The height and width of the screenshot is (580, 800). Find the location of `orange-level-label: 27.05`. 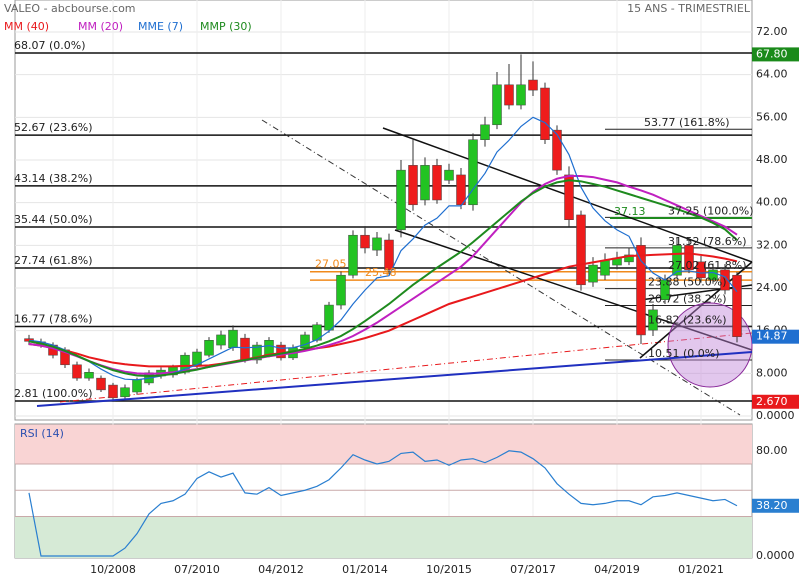

orange-level-label: 27.05 is located at coordinates (331, 264).